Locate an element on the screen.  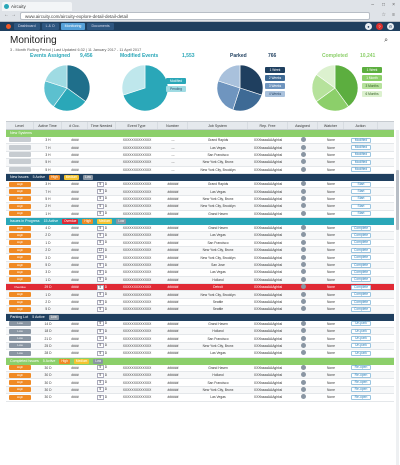
maximize-icon: □ is located at coordinates (383, 5).